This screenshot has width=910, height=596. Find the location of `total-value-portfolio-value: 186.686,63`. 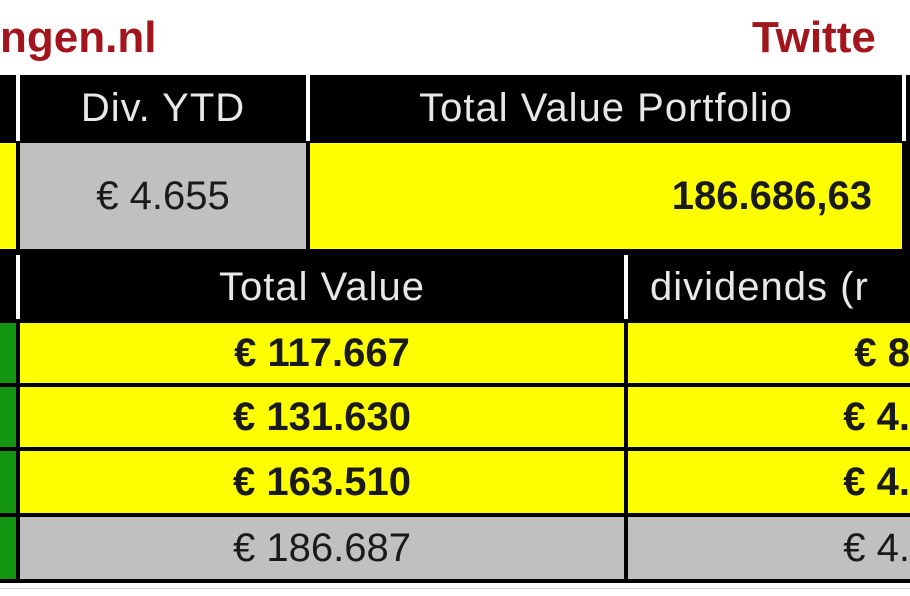

total-value-portfolio-value: 186.686,63 is located at coordinates (606, 196).